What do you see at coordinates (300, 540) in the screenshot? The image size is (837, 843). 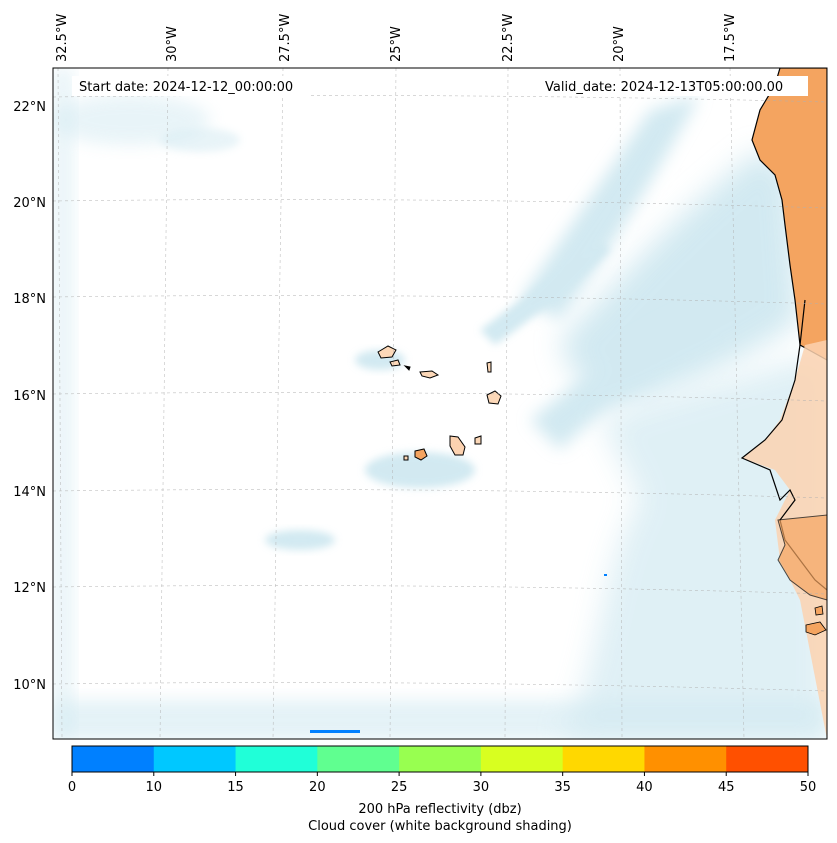 I see `cloud-patch-sw` at bounding box center [300, 540].